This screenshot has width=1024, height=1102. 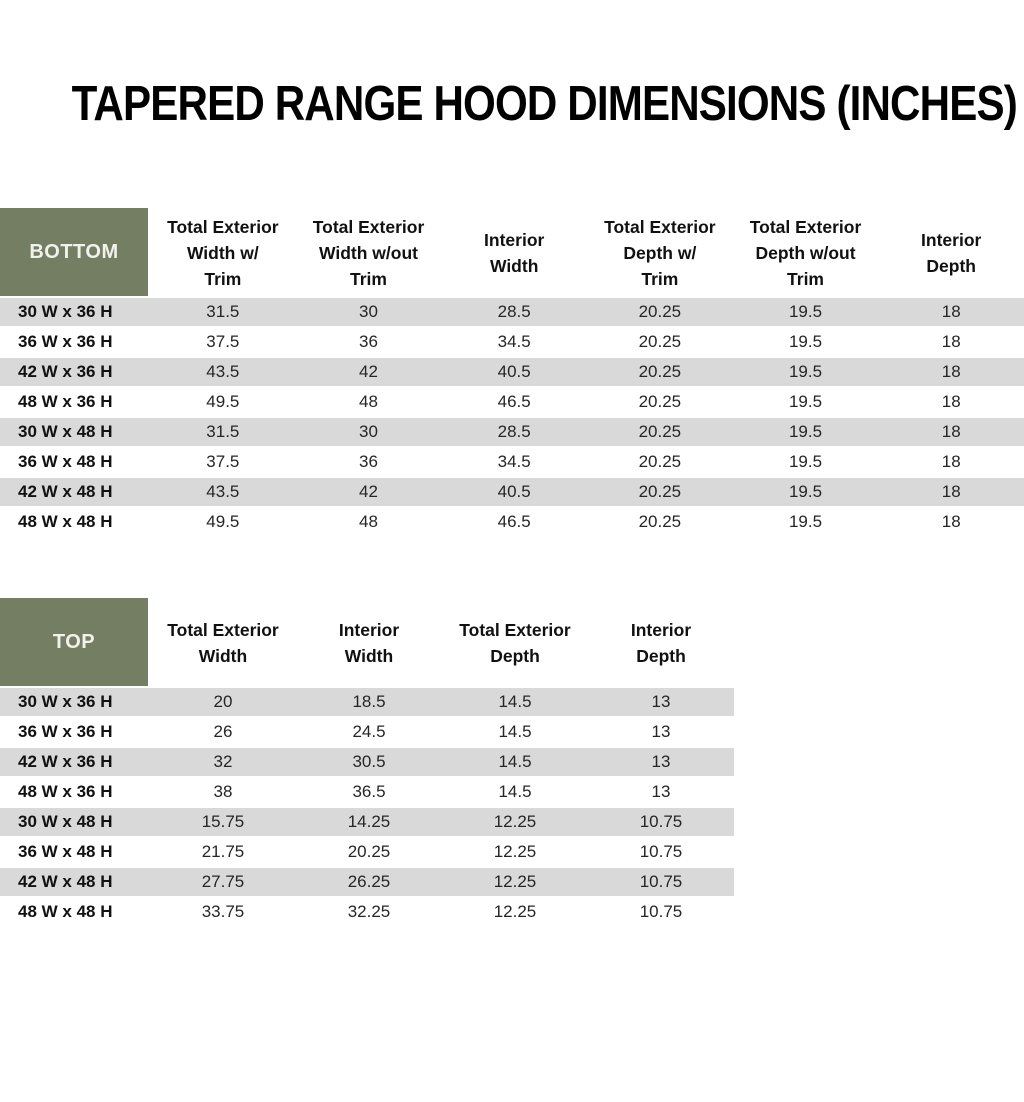 I want to click on top_table-value-r3-c2: 14.5, so click(x=515, y=791).